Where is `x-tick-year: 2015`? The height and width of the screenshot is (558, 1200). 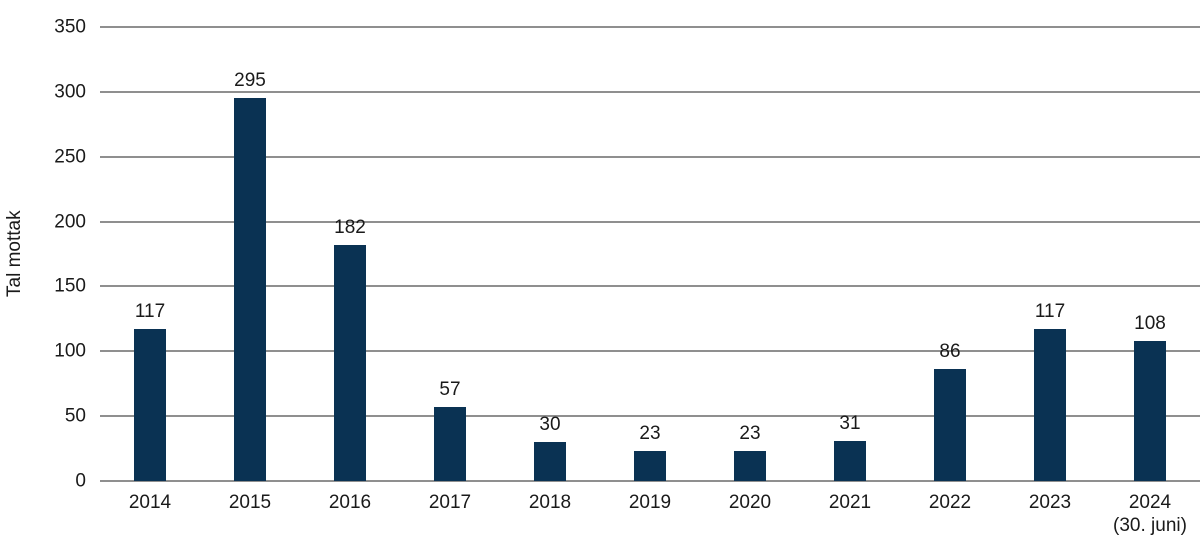
x-tick-year: 2015 is located at coordinates (250, 502).